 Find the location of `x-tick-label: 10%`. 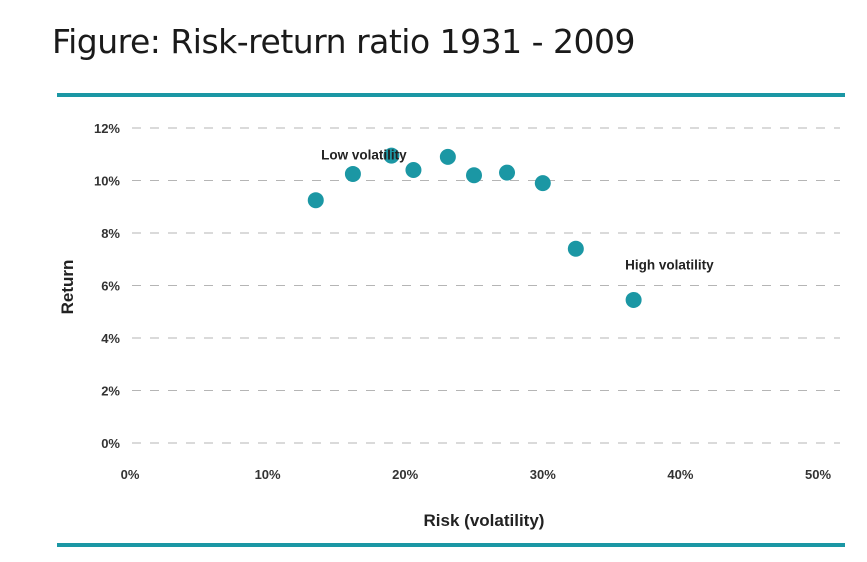

x-tick-label: 10% is located at coordinates (268, 474).